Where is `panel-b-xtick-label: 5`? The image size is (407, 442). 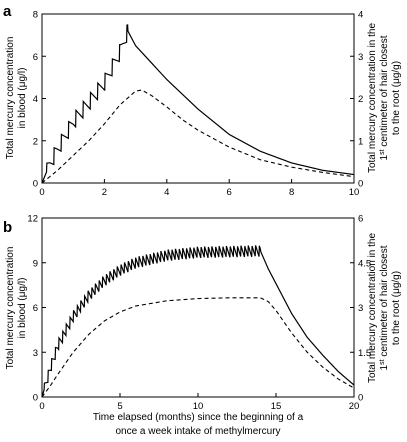
panel-b-xtick-label: 5 is located at coordinates (119, 406).